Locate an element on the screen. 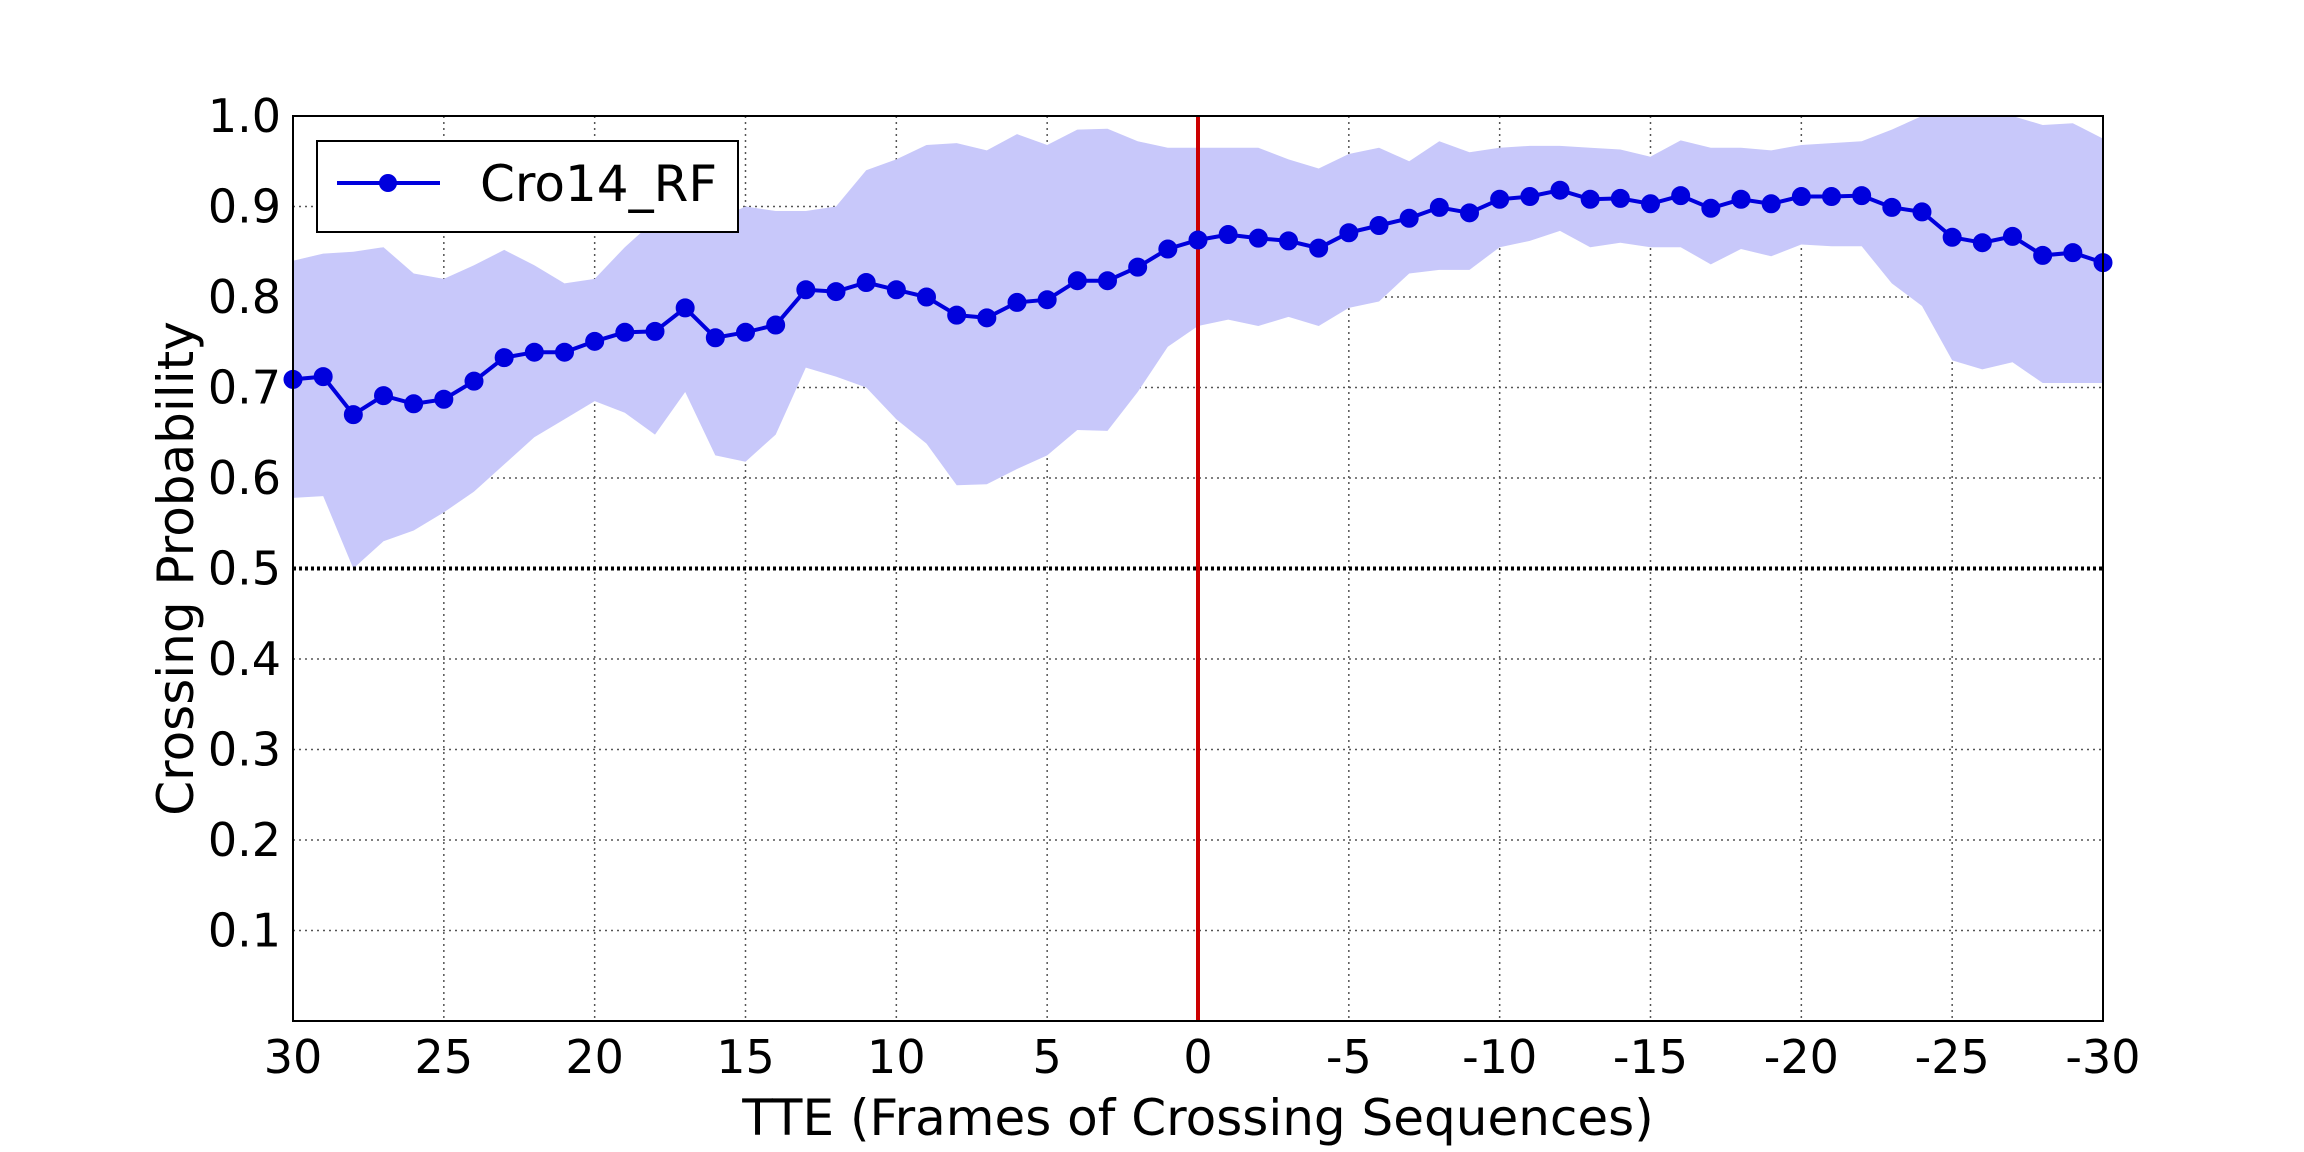 The height and width of the screenshot is (1152, 2304). y-tick-label: 0.3 is located at coordinates (244, 750).